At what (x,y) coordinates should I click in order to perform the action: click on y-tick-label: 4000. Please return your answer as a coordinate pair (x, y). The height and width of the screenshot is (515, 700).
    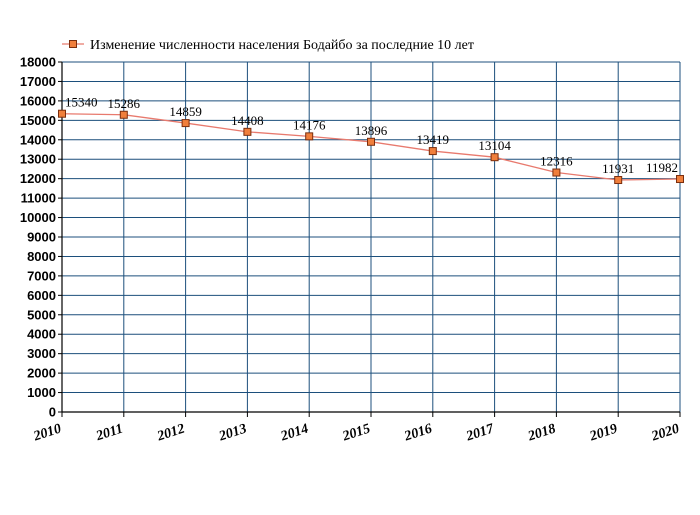
    Looking at the image, I should click on (41, 334).